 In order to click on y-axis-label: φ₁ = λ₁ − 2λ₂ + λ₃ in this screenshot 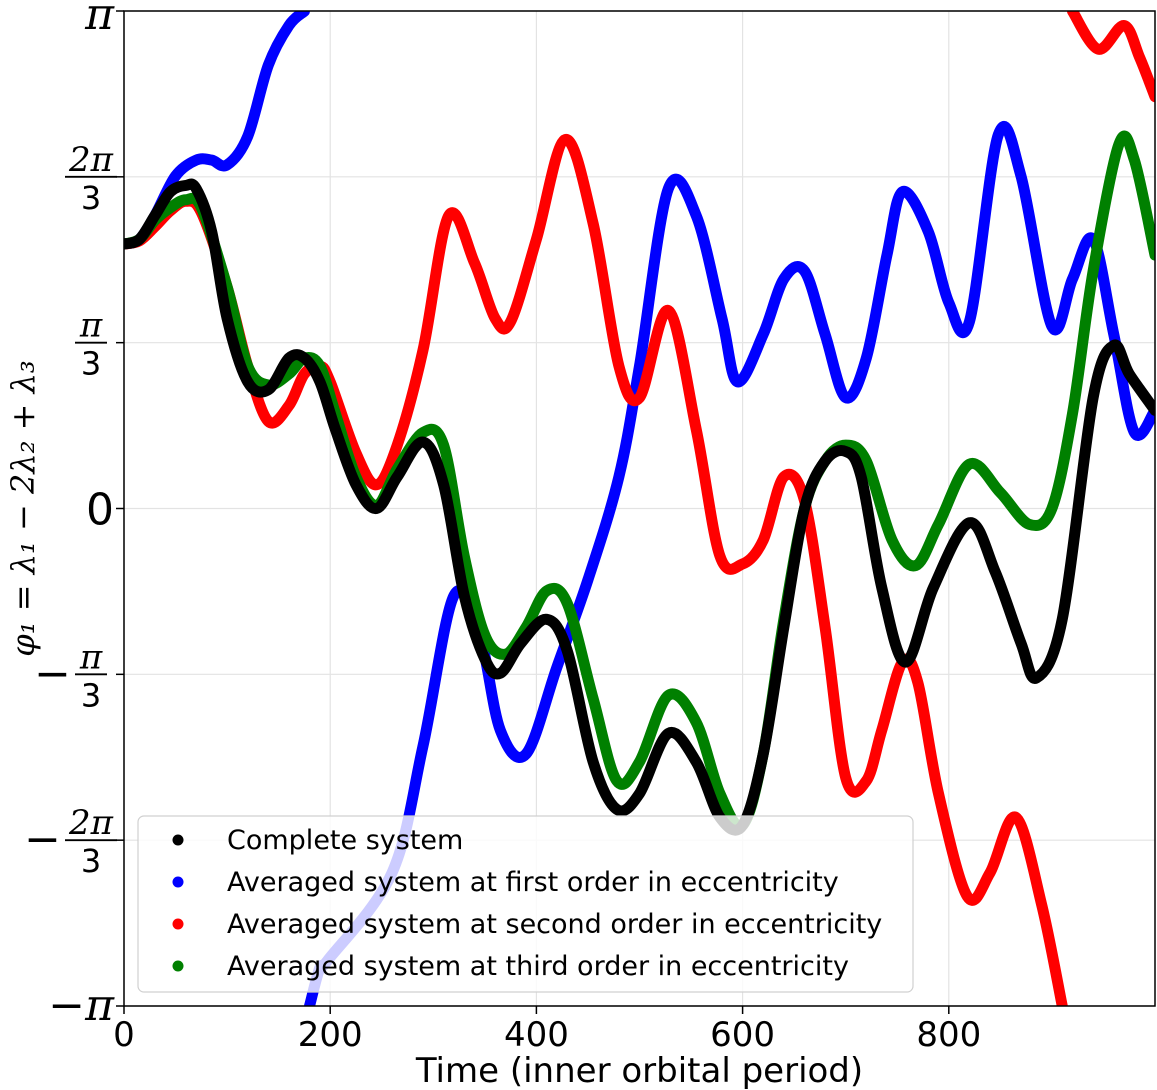, I will do `click(23, 508)`.